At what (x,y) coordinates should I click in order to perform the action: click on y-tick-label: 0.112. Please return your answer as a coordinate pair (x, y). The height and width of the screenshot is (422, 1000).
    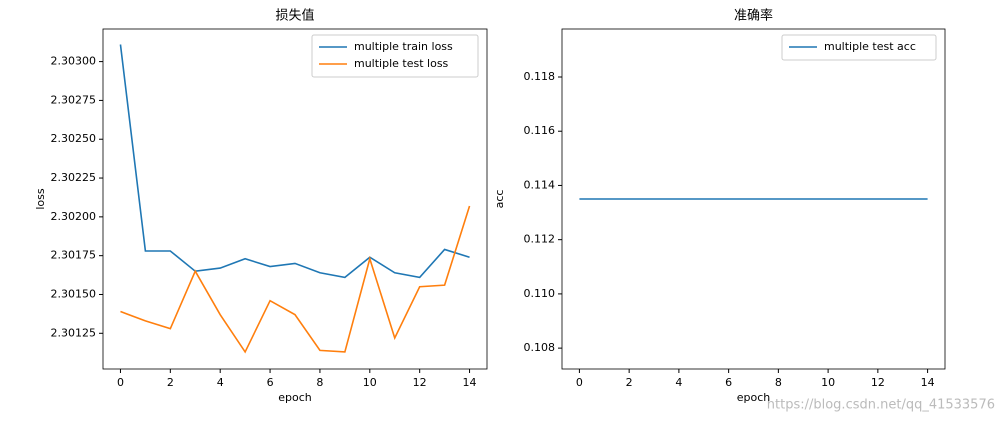
    Looking at the image, I should click on (540, 239).